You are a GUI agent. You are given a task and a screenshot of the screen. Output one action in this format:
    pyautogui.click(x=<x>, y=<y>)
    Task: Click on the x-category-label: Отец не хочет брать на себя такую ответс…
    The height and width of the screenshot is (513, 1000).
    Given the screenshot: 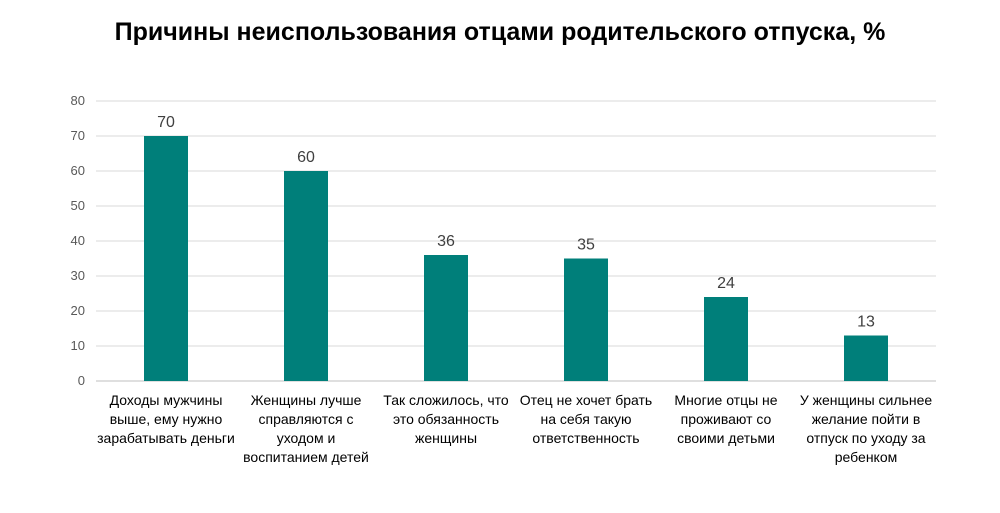 What is the action you would take?
    pyautogui.click(x=586, y=419)
    